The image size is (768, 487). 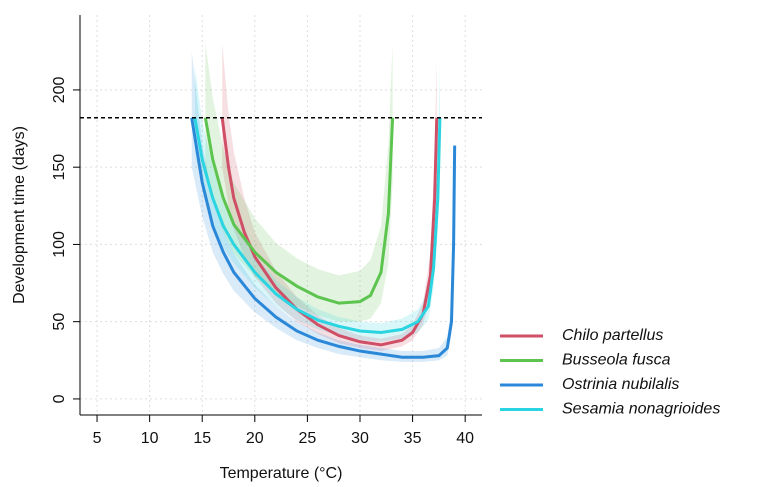 I want to click on x-tick-label: 20, so click(x=255, y=438).